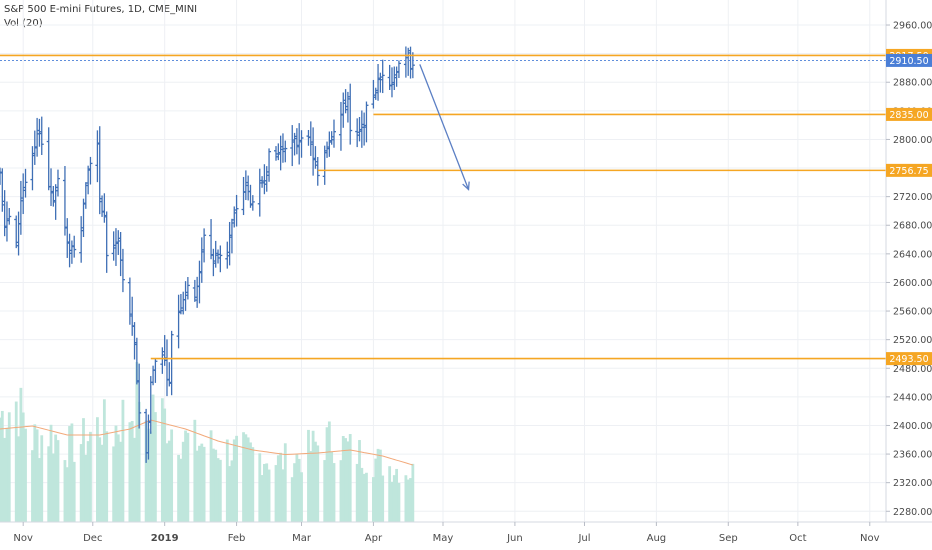 The width and height of the screenshot is (932, 550). I want to click on time-tick-label: Nov, so click(870, 538).